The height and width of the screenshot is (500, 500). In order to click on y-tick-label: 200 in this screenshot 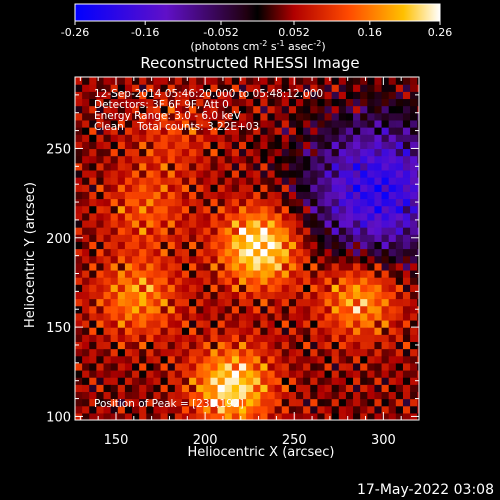, I will do `click(58, 239)`.